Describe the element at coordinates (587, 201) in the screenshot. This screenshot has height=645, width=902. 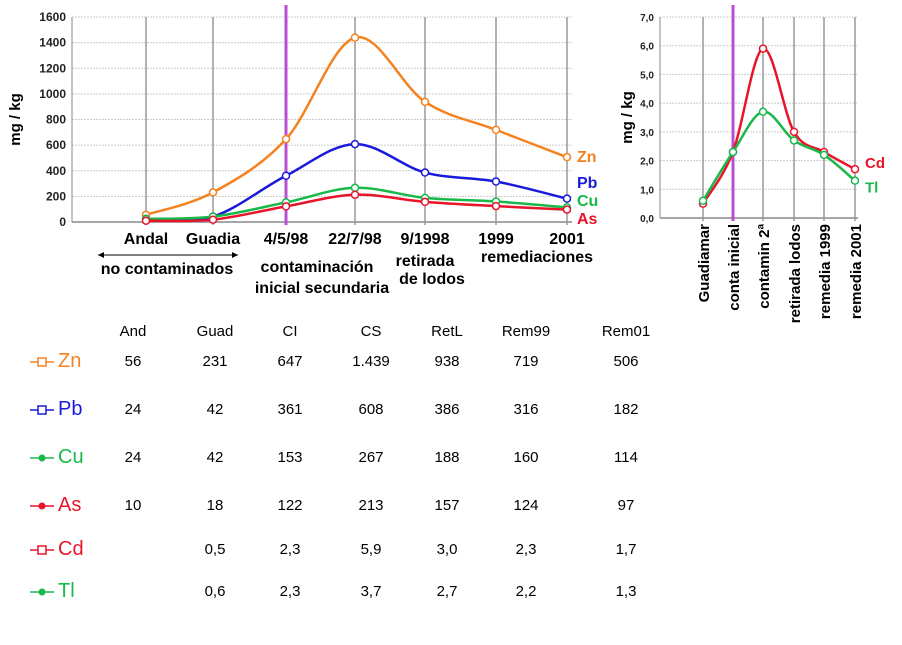
I see `series-label-cu: Cu` at that location.